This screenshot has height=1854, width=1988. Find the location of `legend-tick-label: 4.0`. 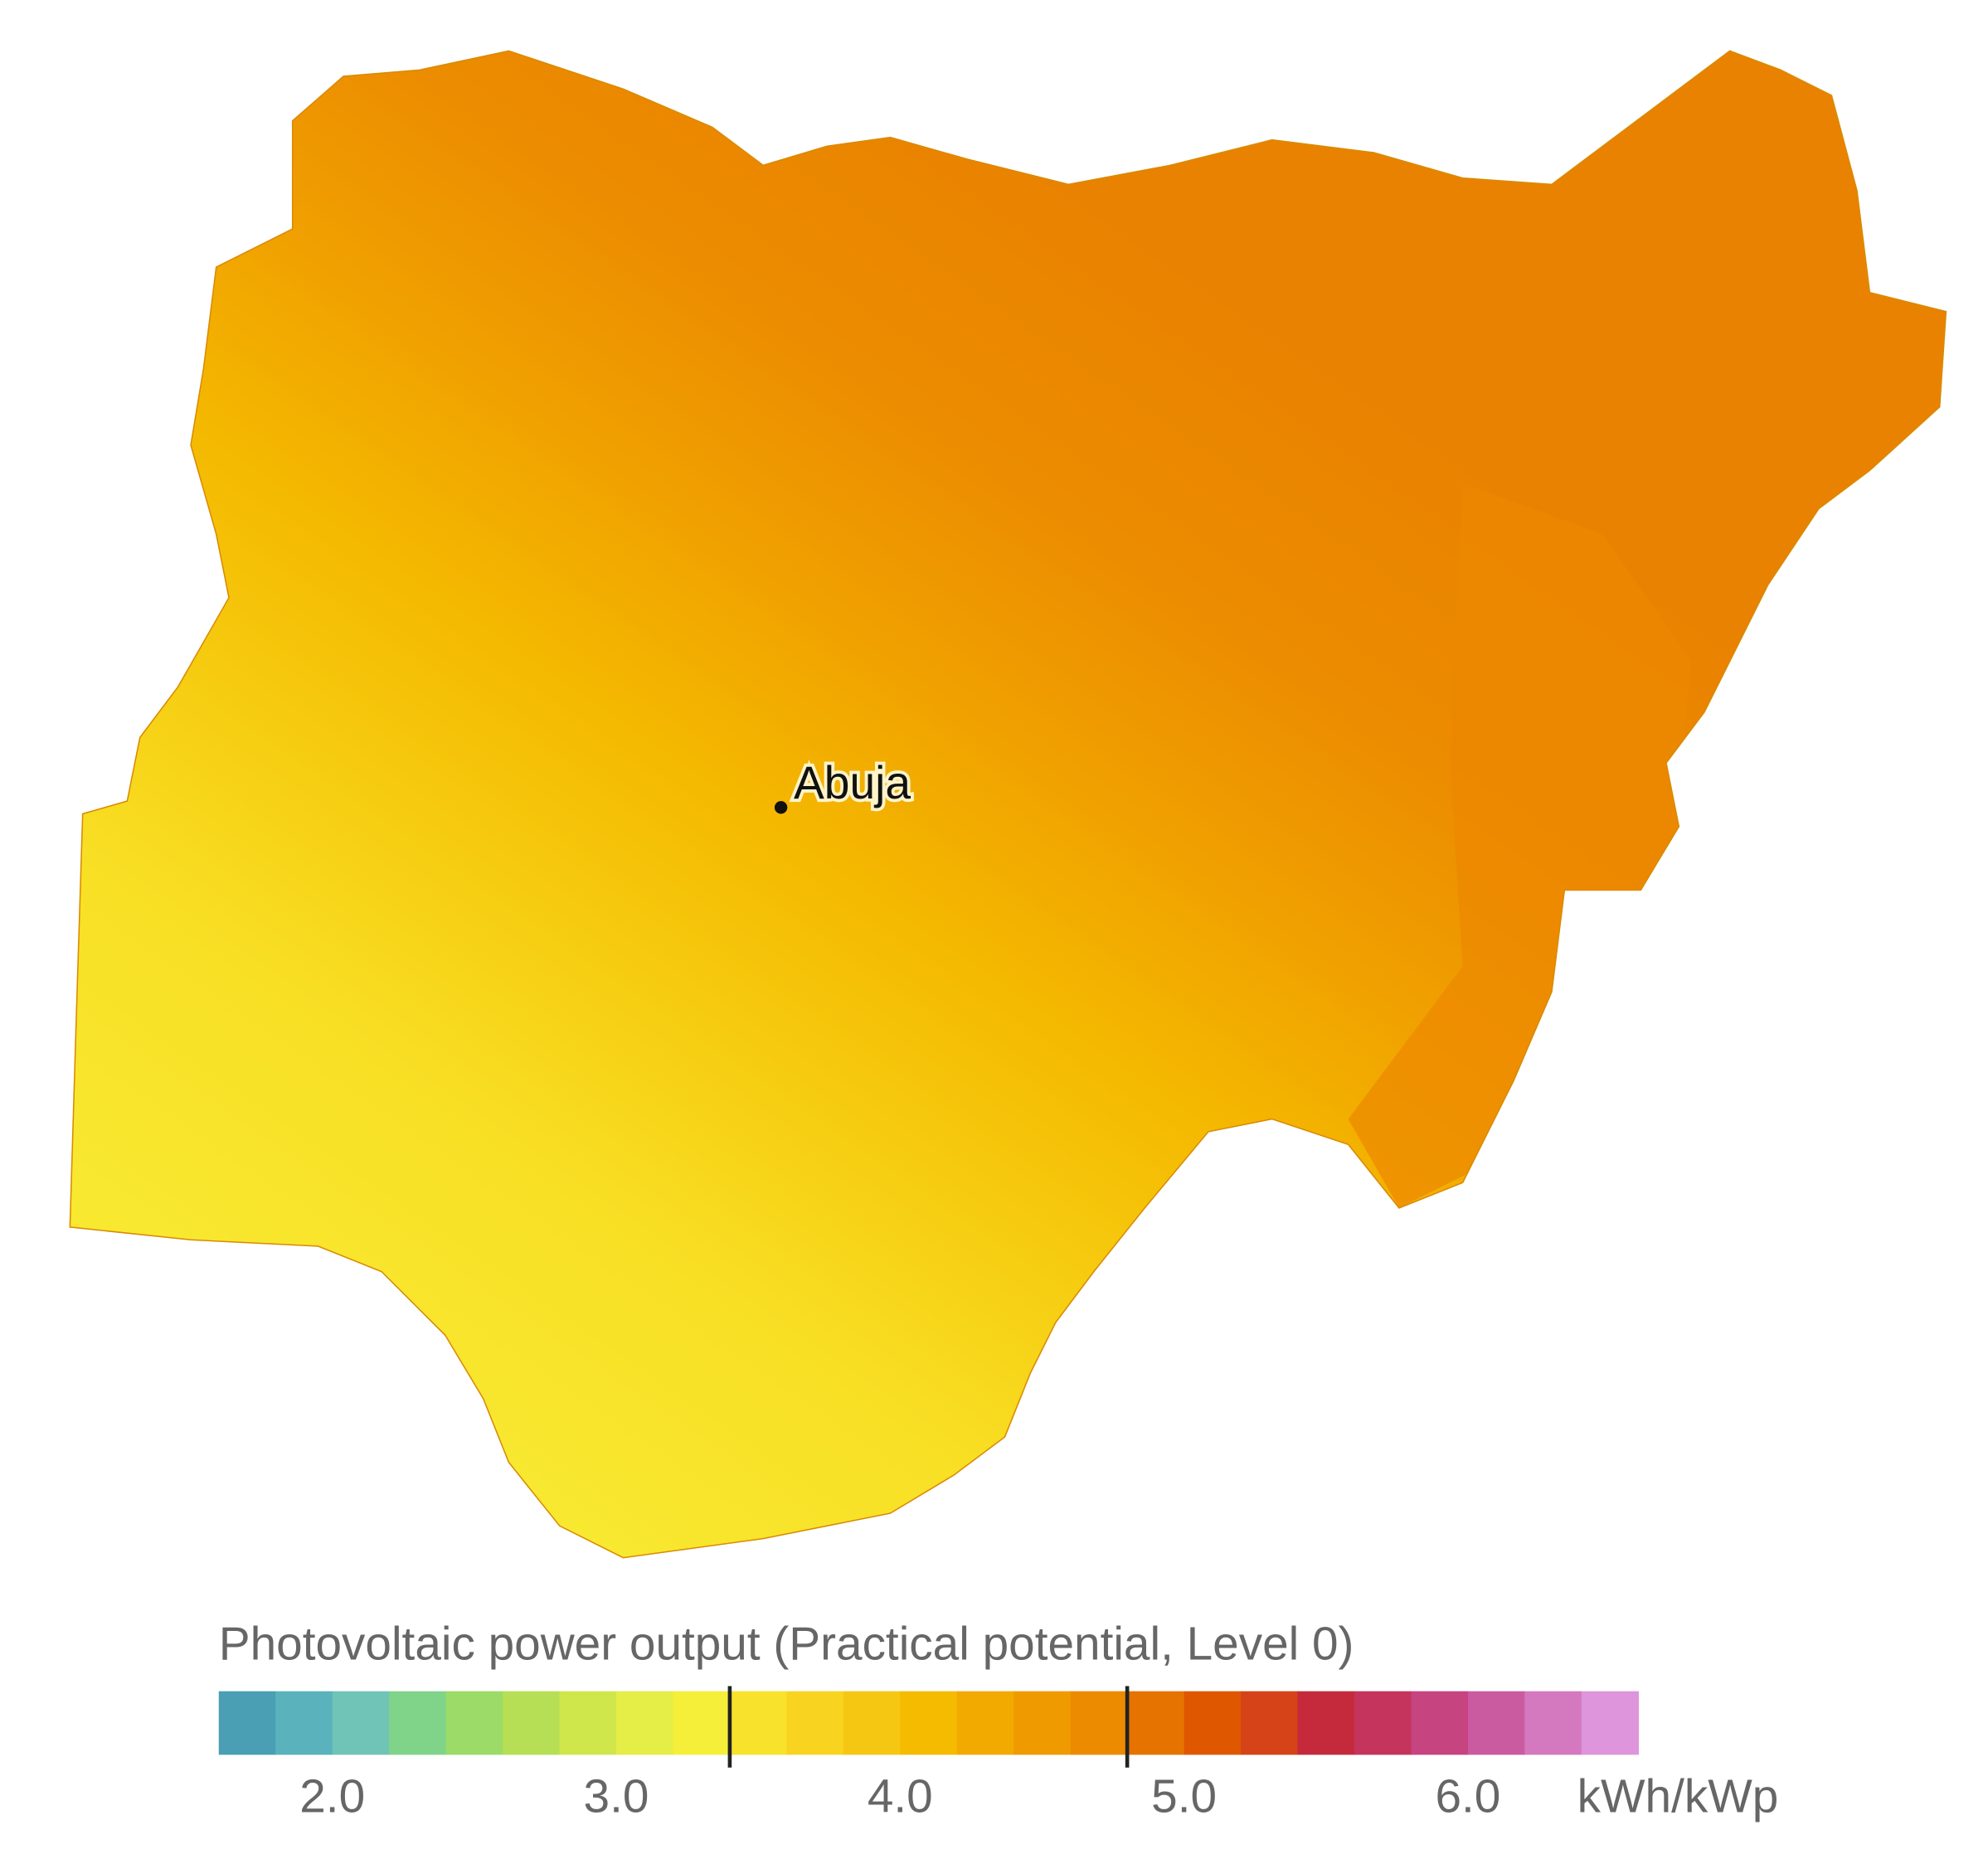

legend-tick-label: 4.0 is located at coordinates (900, 1796).